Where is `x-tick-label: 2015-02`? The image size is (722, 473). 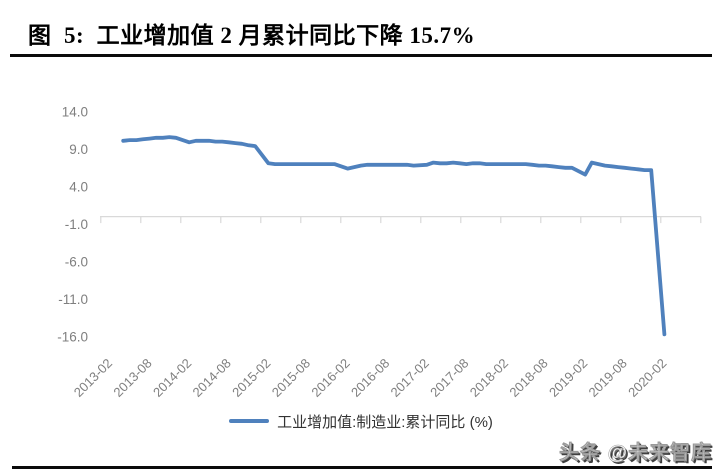 x-tick-label: 2015-02 is located at coordinates (251, 378).